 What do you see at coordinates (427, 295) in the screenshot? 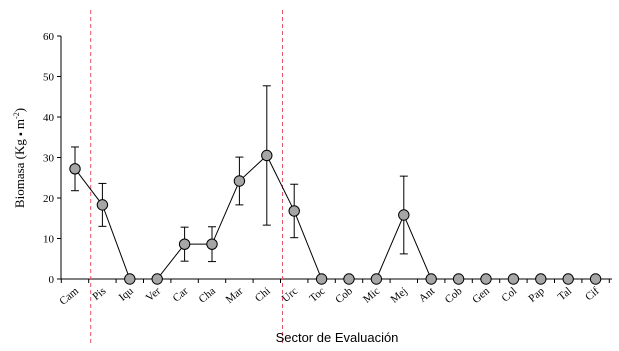
I see `x-tick-label: Ant` at bounding box center [427, 295].